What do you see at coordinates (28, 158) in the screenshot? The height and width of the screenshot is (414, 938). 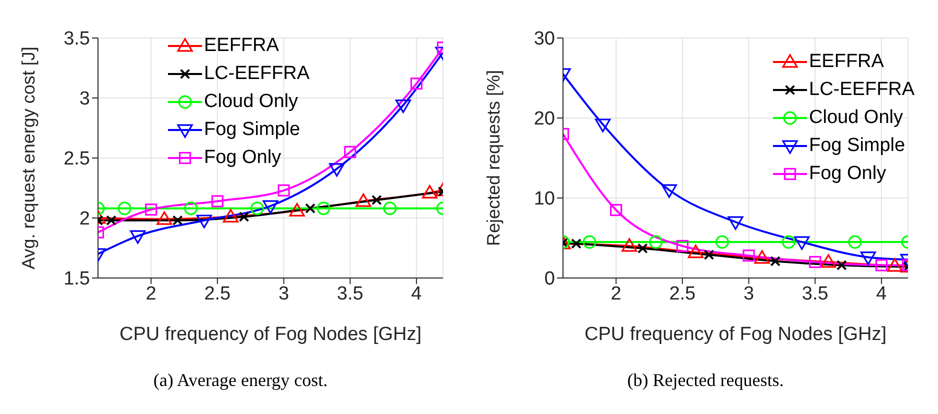 I see `y-axis-title: Avg. request energy cost [J]` at bounding box center [28, 158].